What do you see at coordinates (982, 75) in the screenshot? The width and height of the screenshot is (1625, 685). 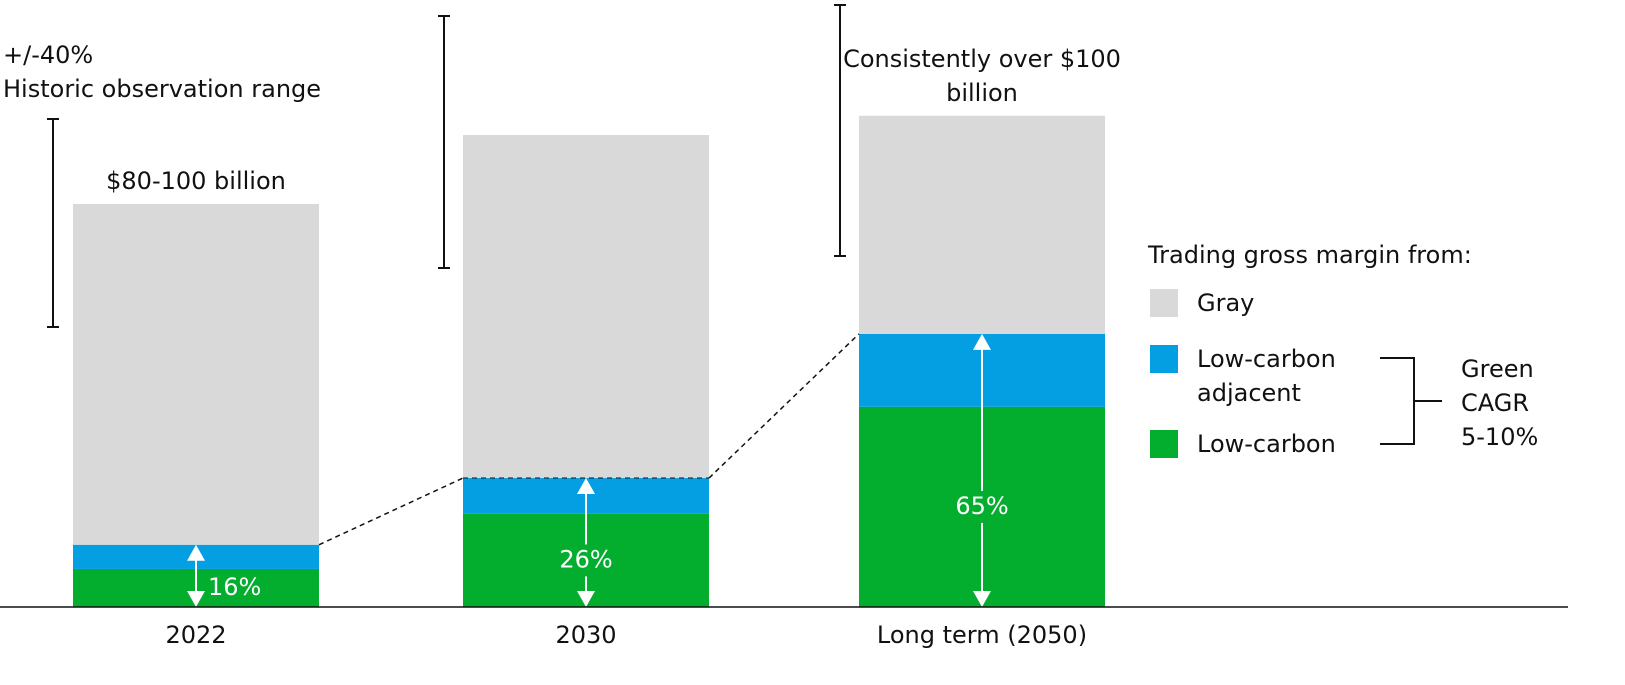 I see `total-label: Consistently over $100 billion` at bounding box center [982, 75].